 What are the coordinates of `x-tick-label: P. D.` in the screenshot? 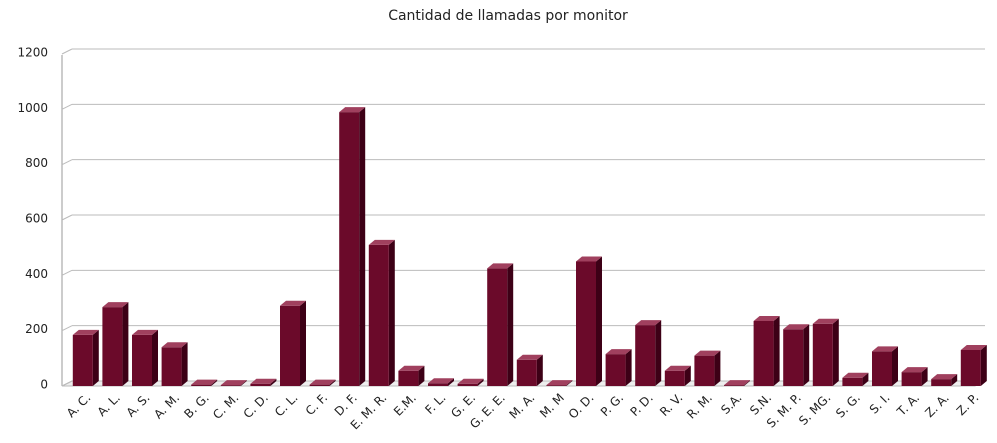 It's located at (641, 405).